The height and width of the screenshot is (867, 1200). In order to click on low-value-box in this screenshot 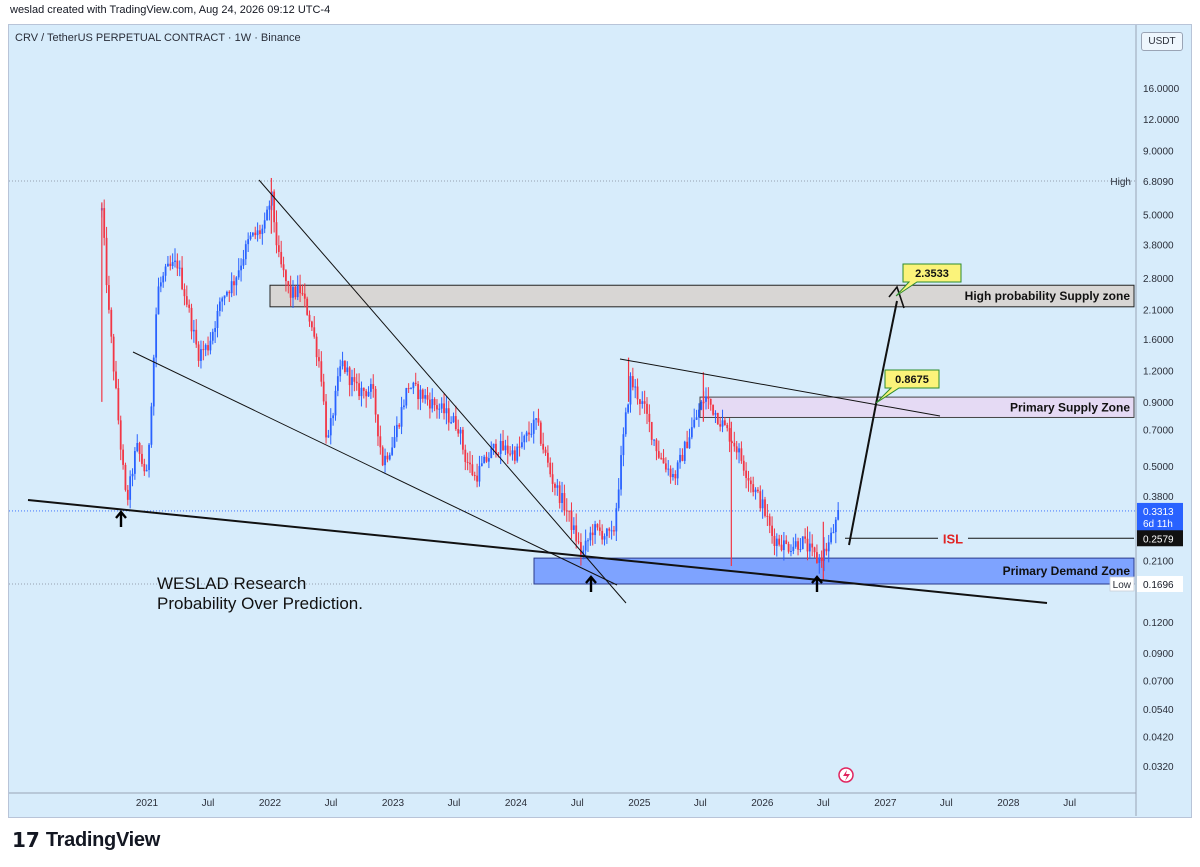, I will do `click(1160, 584)`.